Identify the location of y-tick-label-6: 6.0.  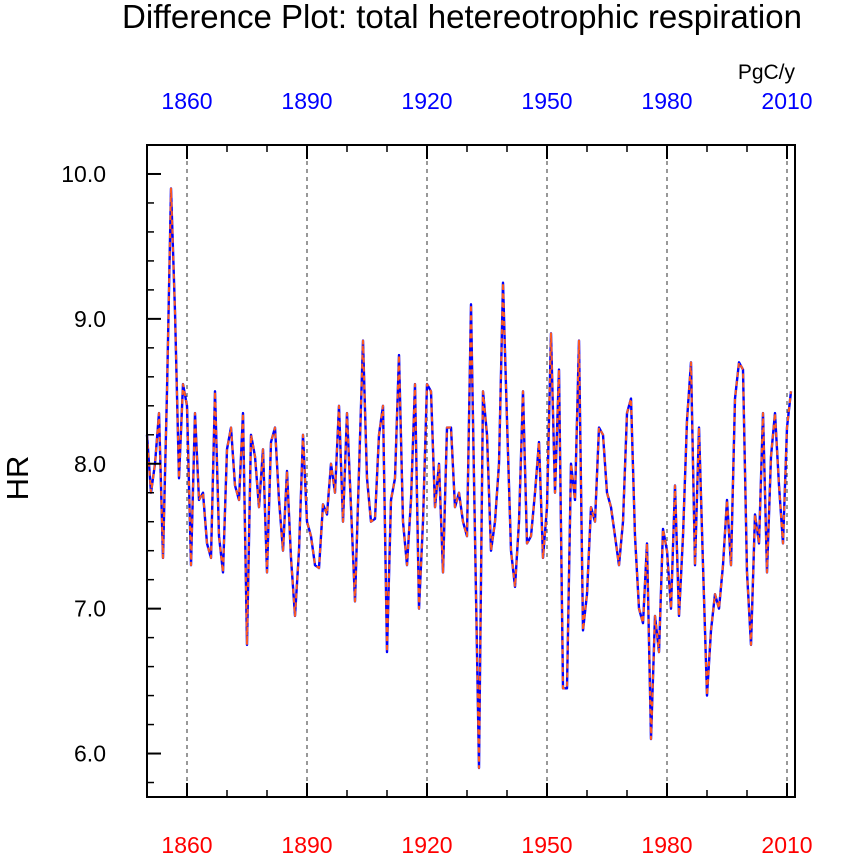
(90, 754).